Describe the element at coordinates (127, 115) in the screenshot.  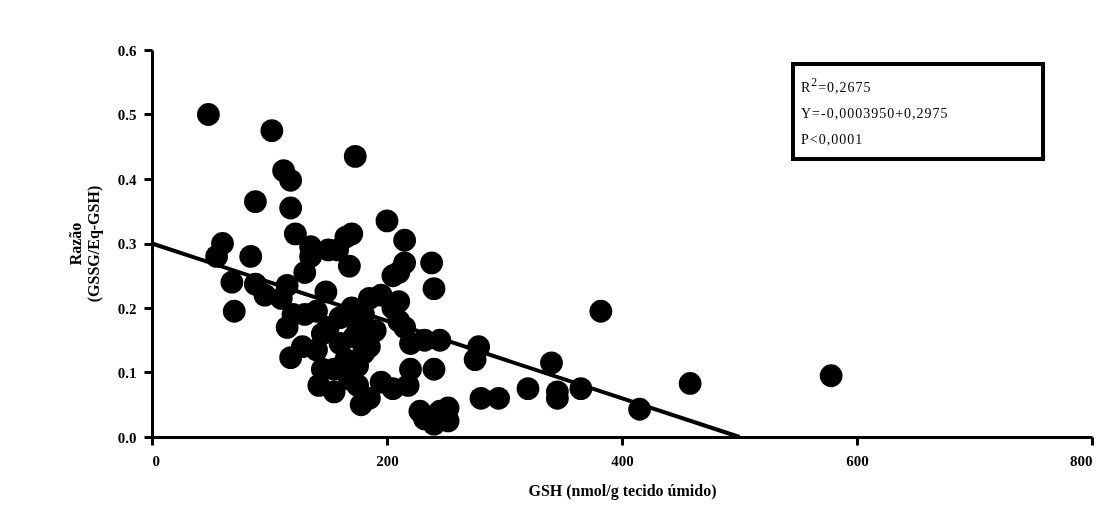
I see `y-tick-label: 0.5` at that location.